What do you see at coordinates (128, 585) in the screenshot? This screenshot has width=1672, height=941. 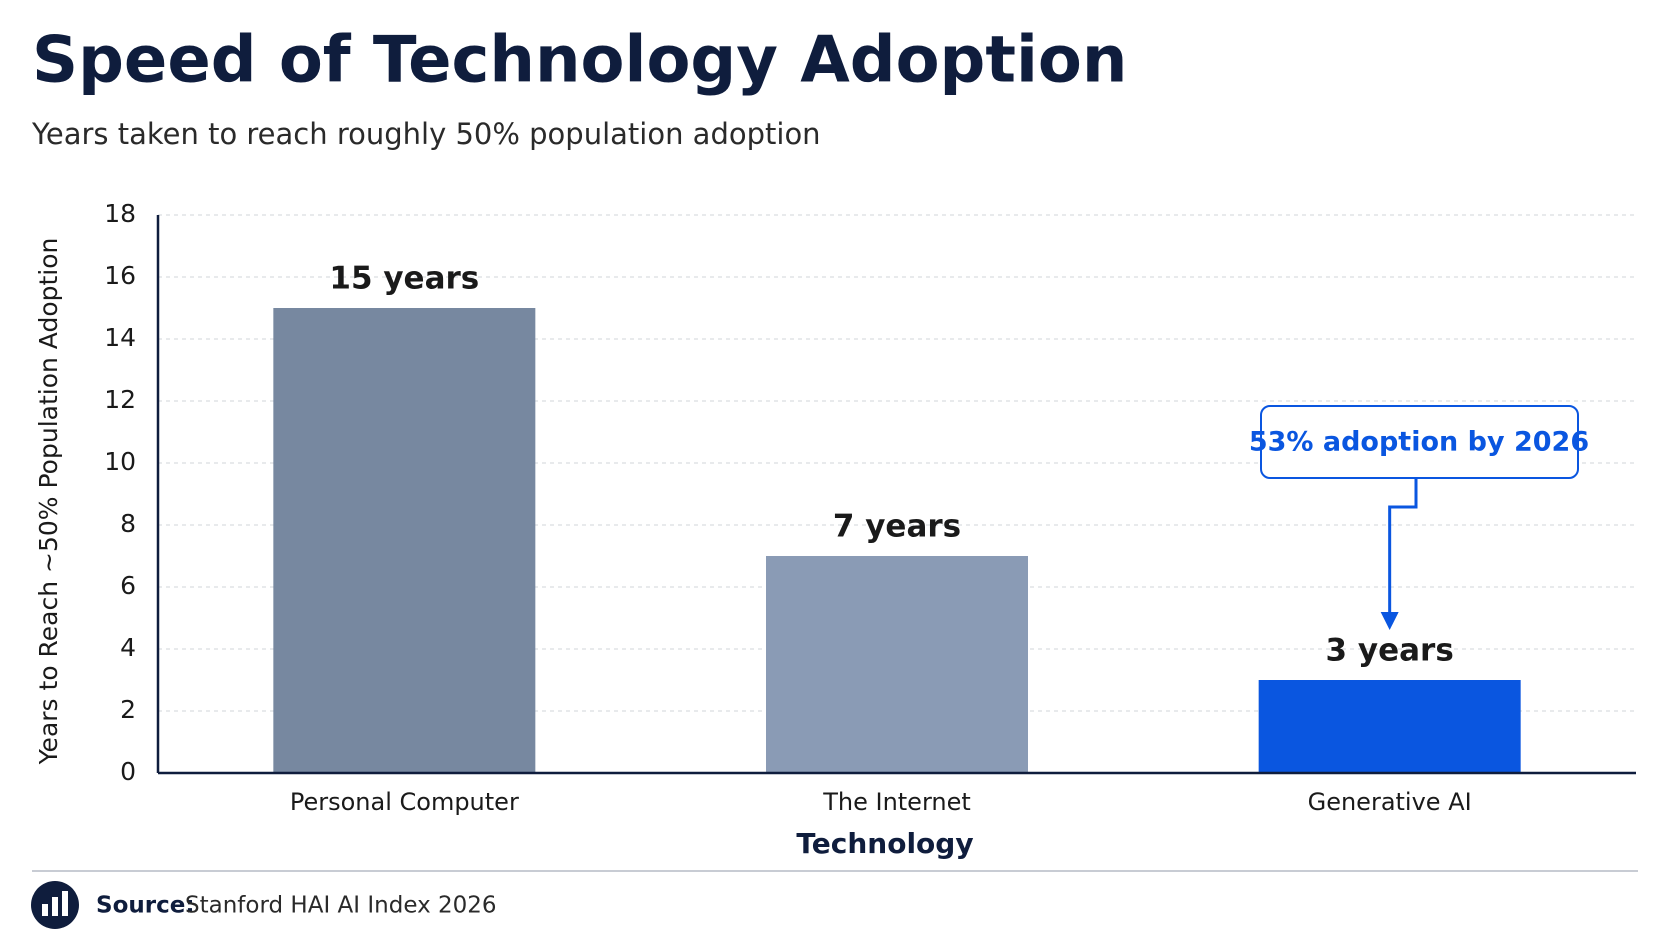 I see `y-tick-label: 6` at bounding box center [128, 585].